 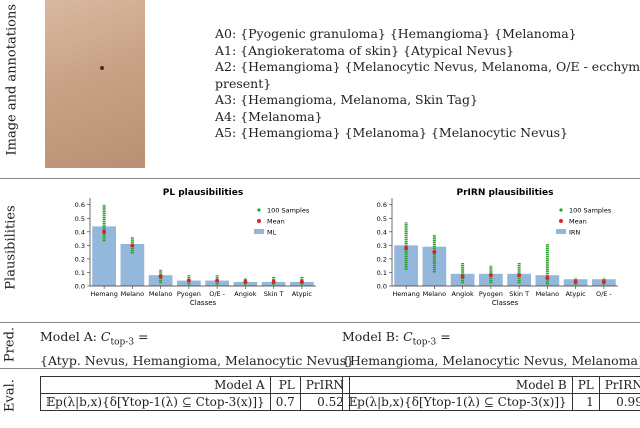 What do you see at coordinates (382, 246) in the screenshot?
I see `y-tick-label: 0.3` at bounding box center [382, 246].